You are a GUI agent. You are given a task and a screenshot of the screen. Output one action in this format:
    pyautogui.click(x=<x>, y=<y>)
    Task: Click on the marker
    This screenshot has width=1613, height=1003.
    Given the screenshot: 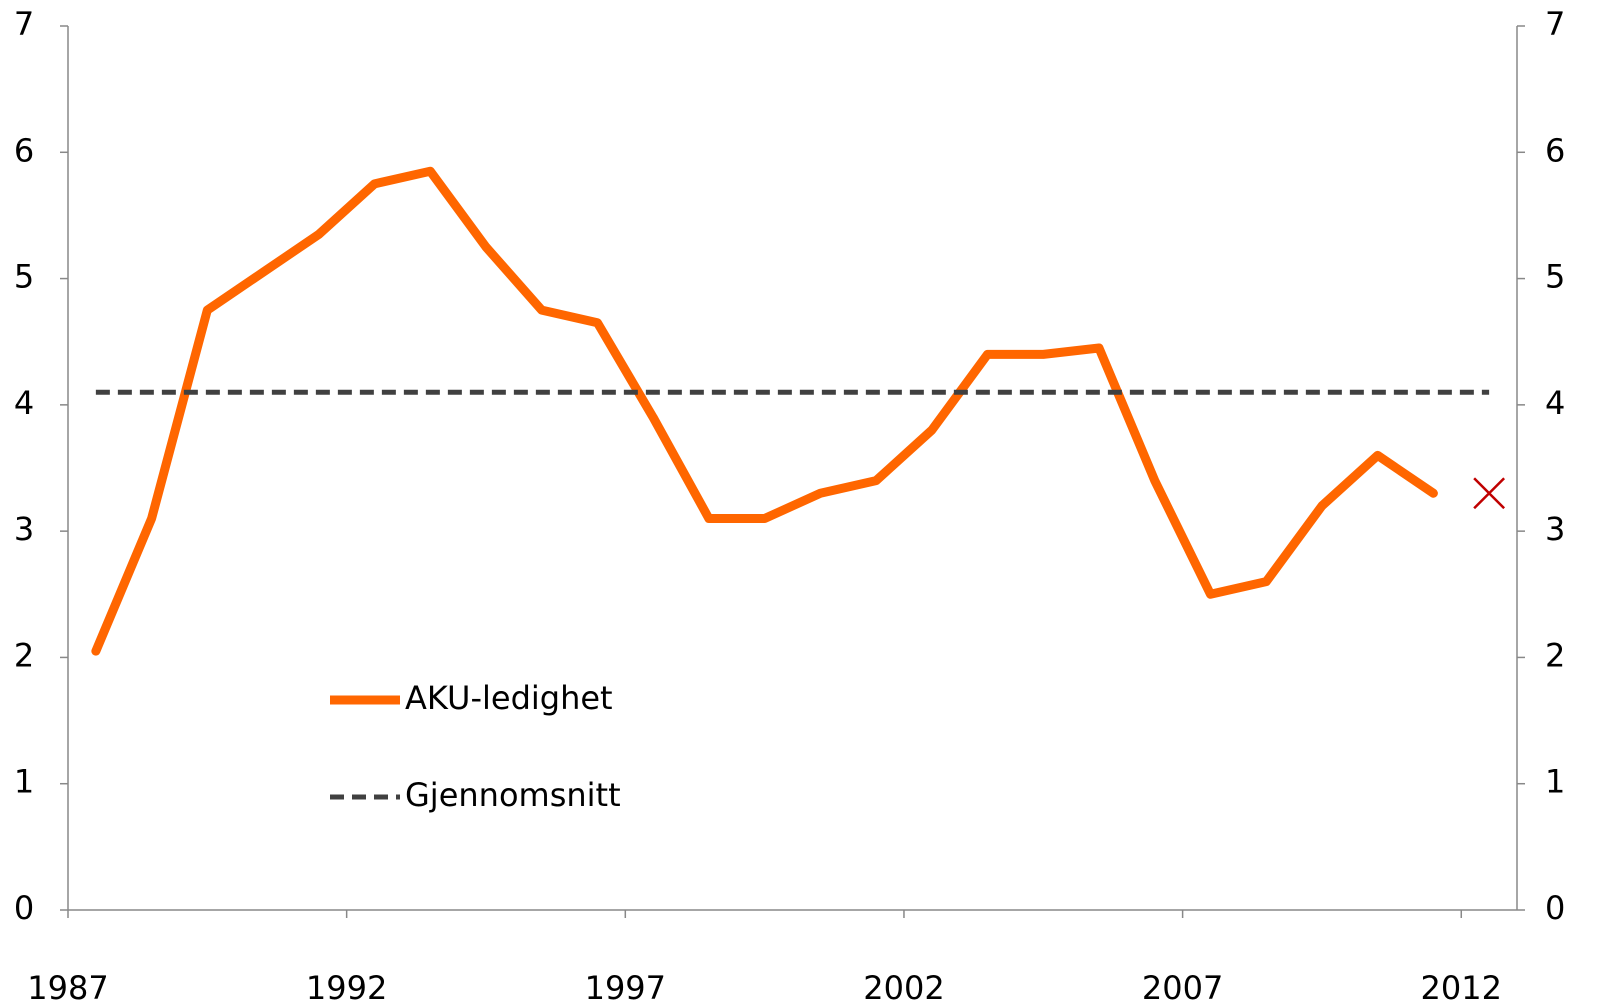 What is the action you would take?
    pyautogui.click(x=1489, y=493)
    